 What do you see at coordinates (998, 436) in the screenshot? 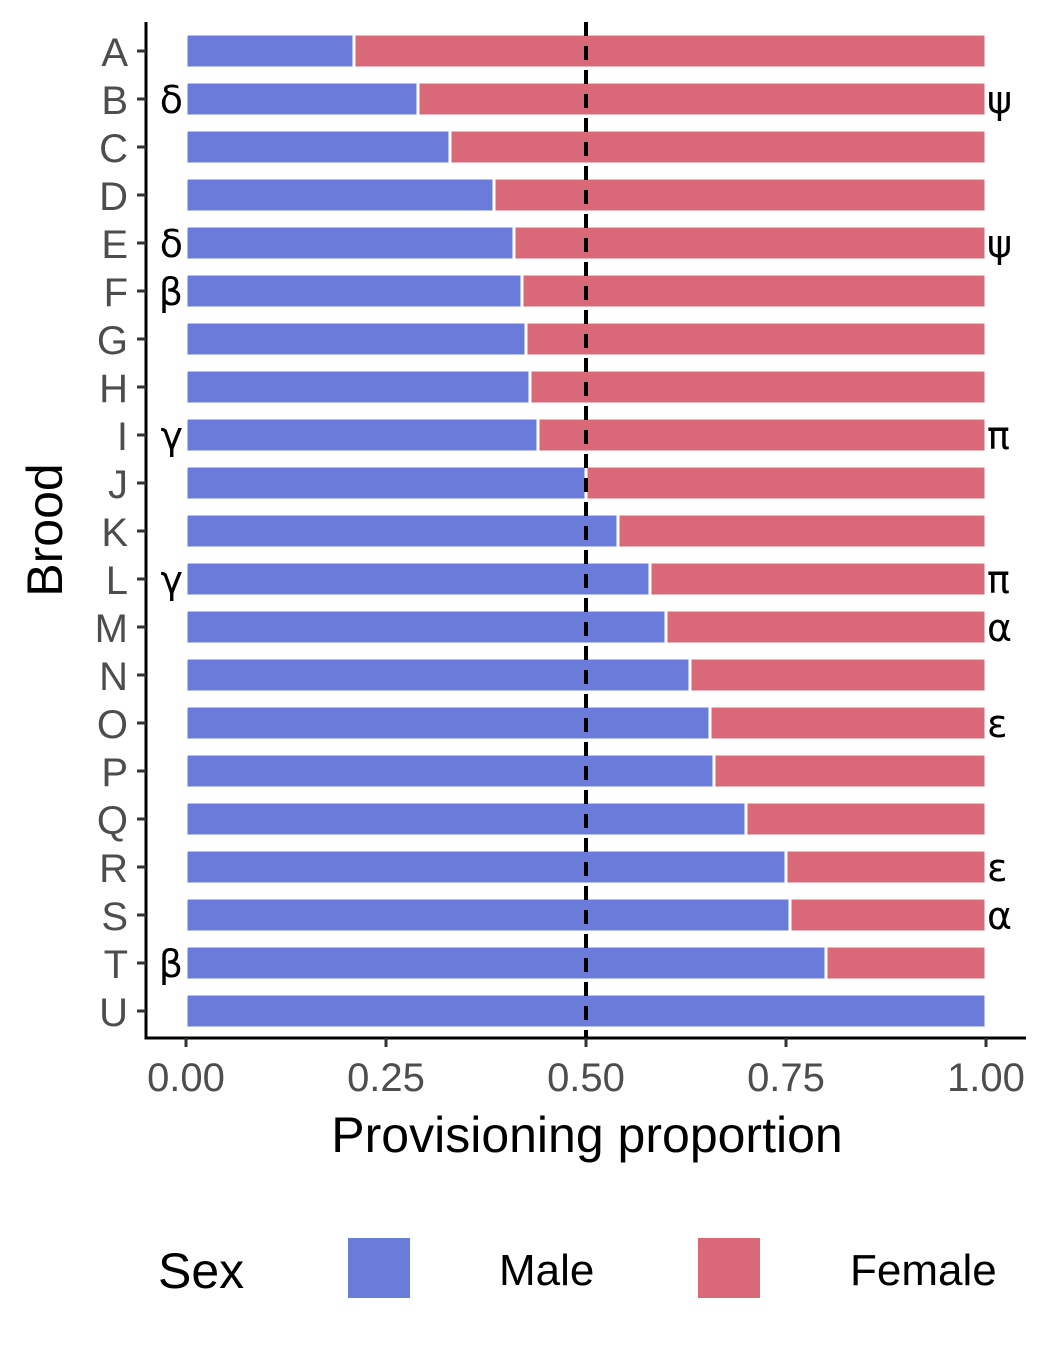
I see `right-annotation-I: π` at bounding box center [998, 436].